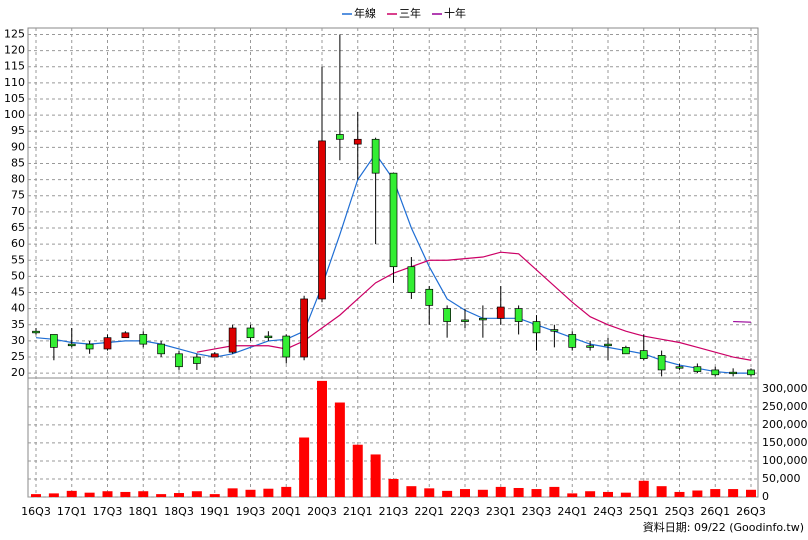 The image size is (808, 540). Describe the element at coordinates (394, 511) in the screenshot. I see `x-tick-label: 21Q3` at that location.